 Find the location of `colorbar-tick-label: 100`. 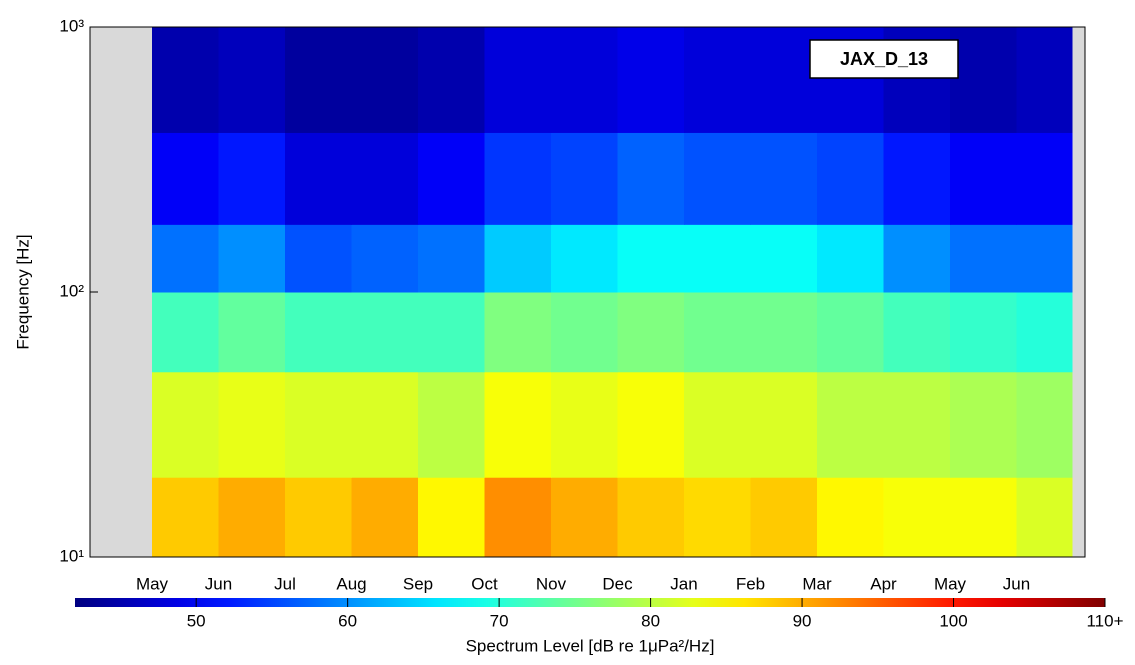

colorbar-tick-label: 100 is located at coordinates (953, 620).